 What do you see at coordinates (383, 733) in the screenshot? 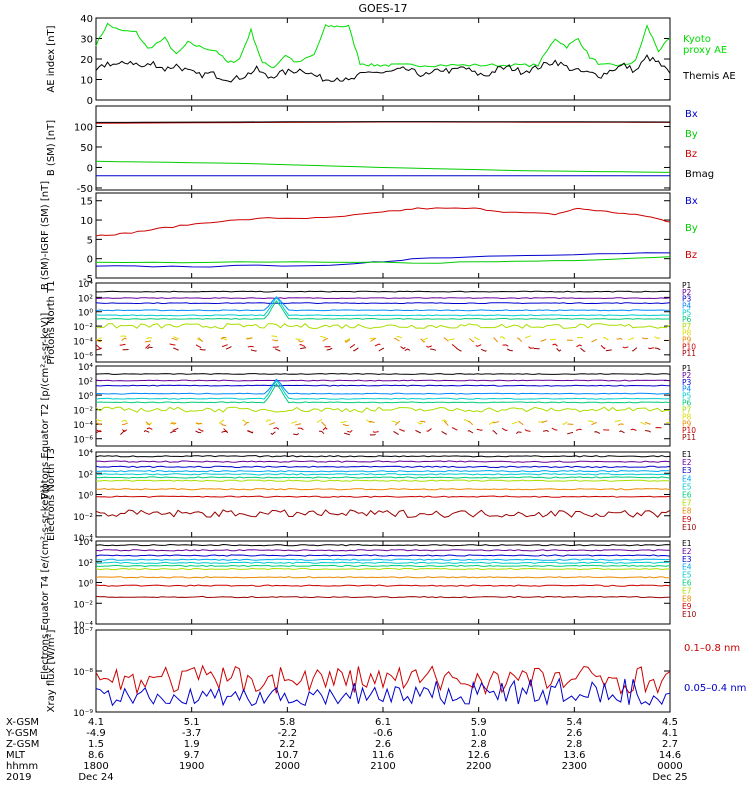
I see `time-axis-value: -0.6` at bounding box center [383, 733].